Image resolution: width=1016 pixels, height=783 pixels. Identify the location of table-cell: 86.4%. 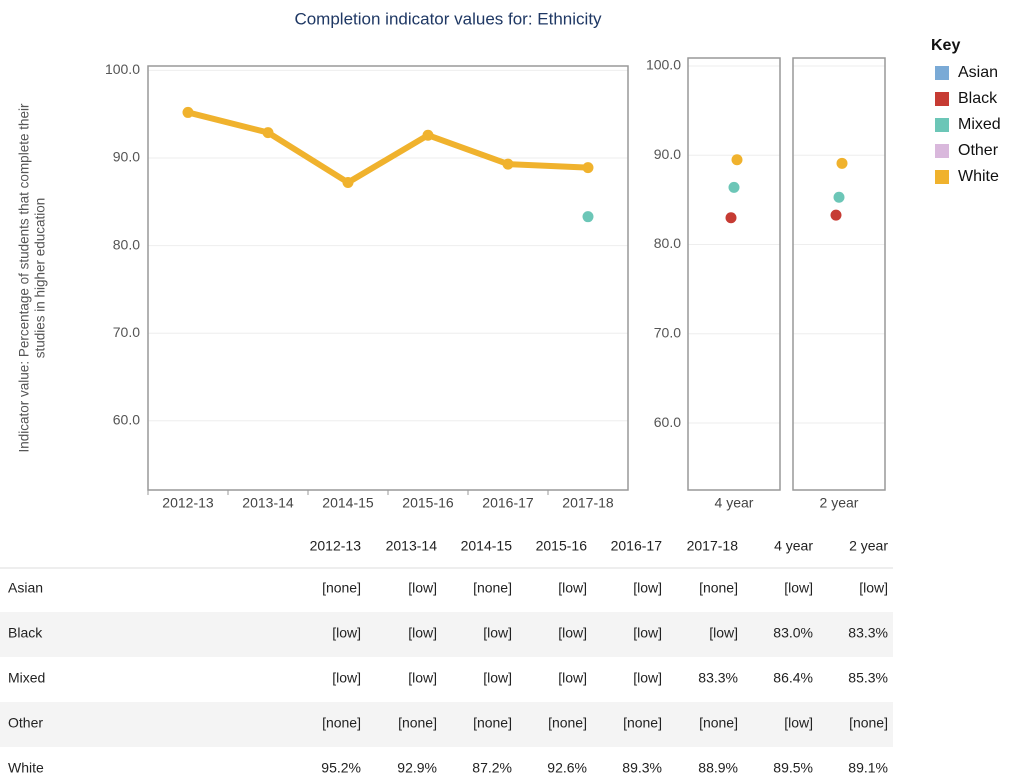
(793, 678).